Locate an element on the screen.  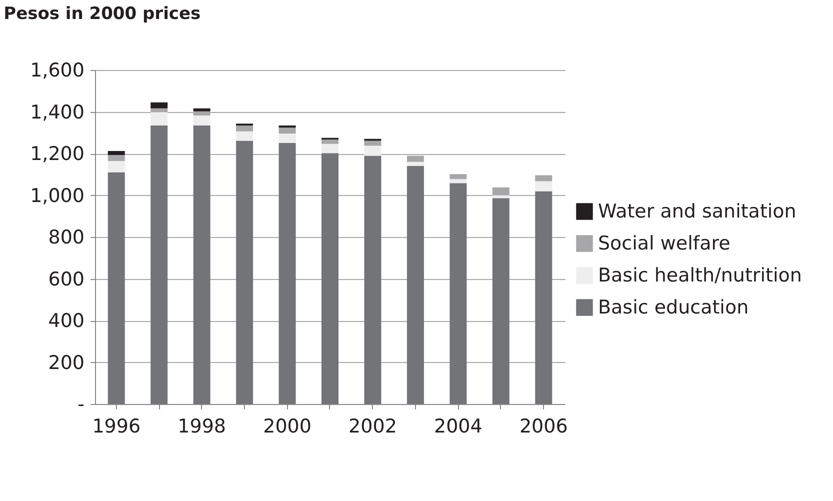
y-tick-label: 1,000 is located at coordinates (57, 195).